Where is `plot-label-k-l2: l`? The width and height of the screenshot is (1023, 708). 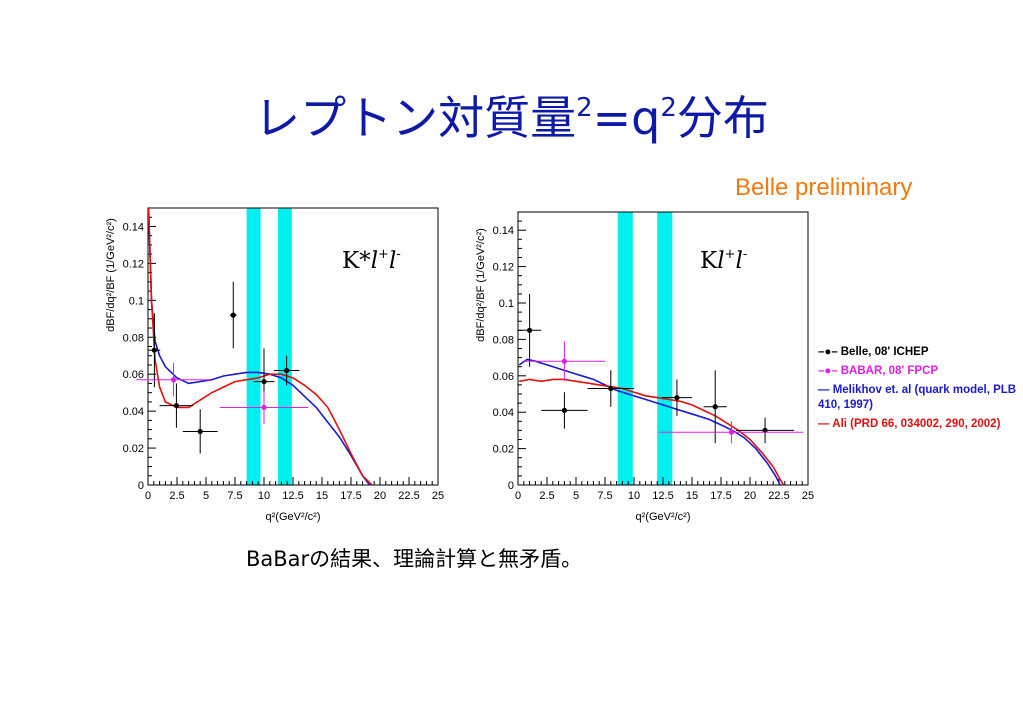
plot-label-k-l2: l is located at coordinates (739, 261).